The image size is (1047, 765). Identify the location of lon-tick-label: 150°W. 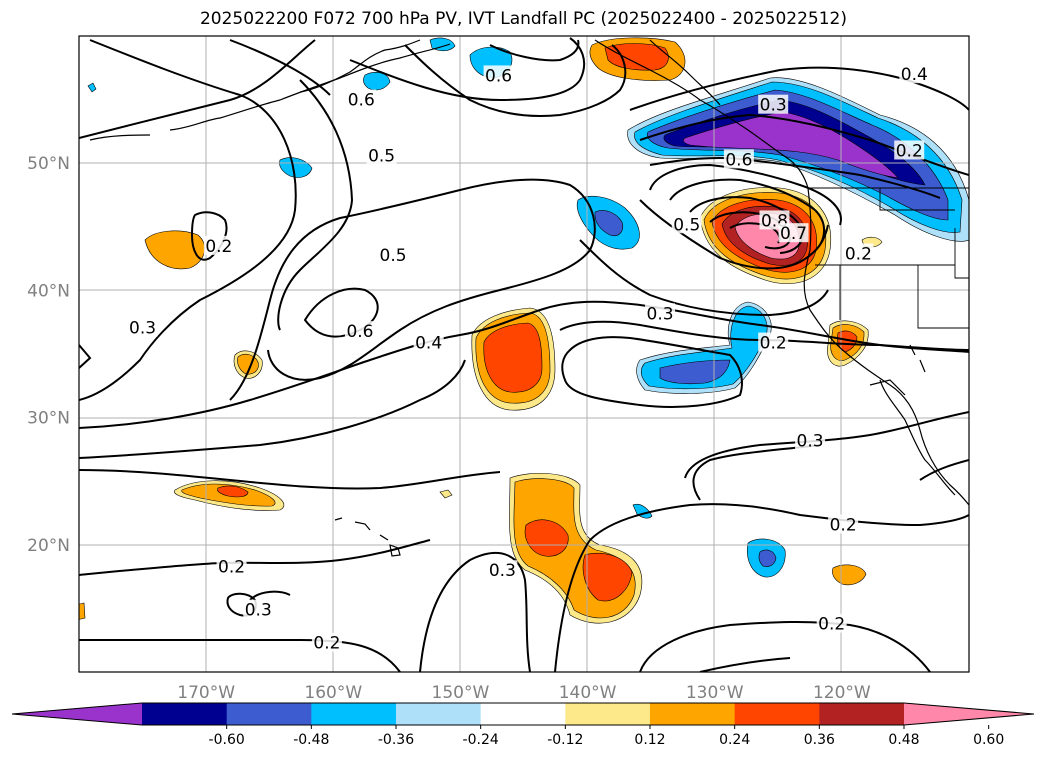
(461, 693).